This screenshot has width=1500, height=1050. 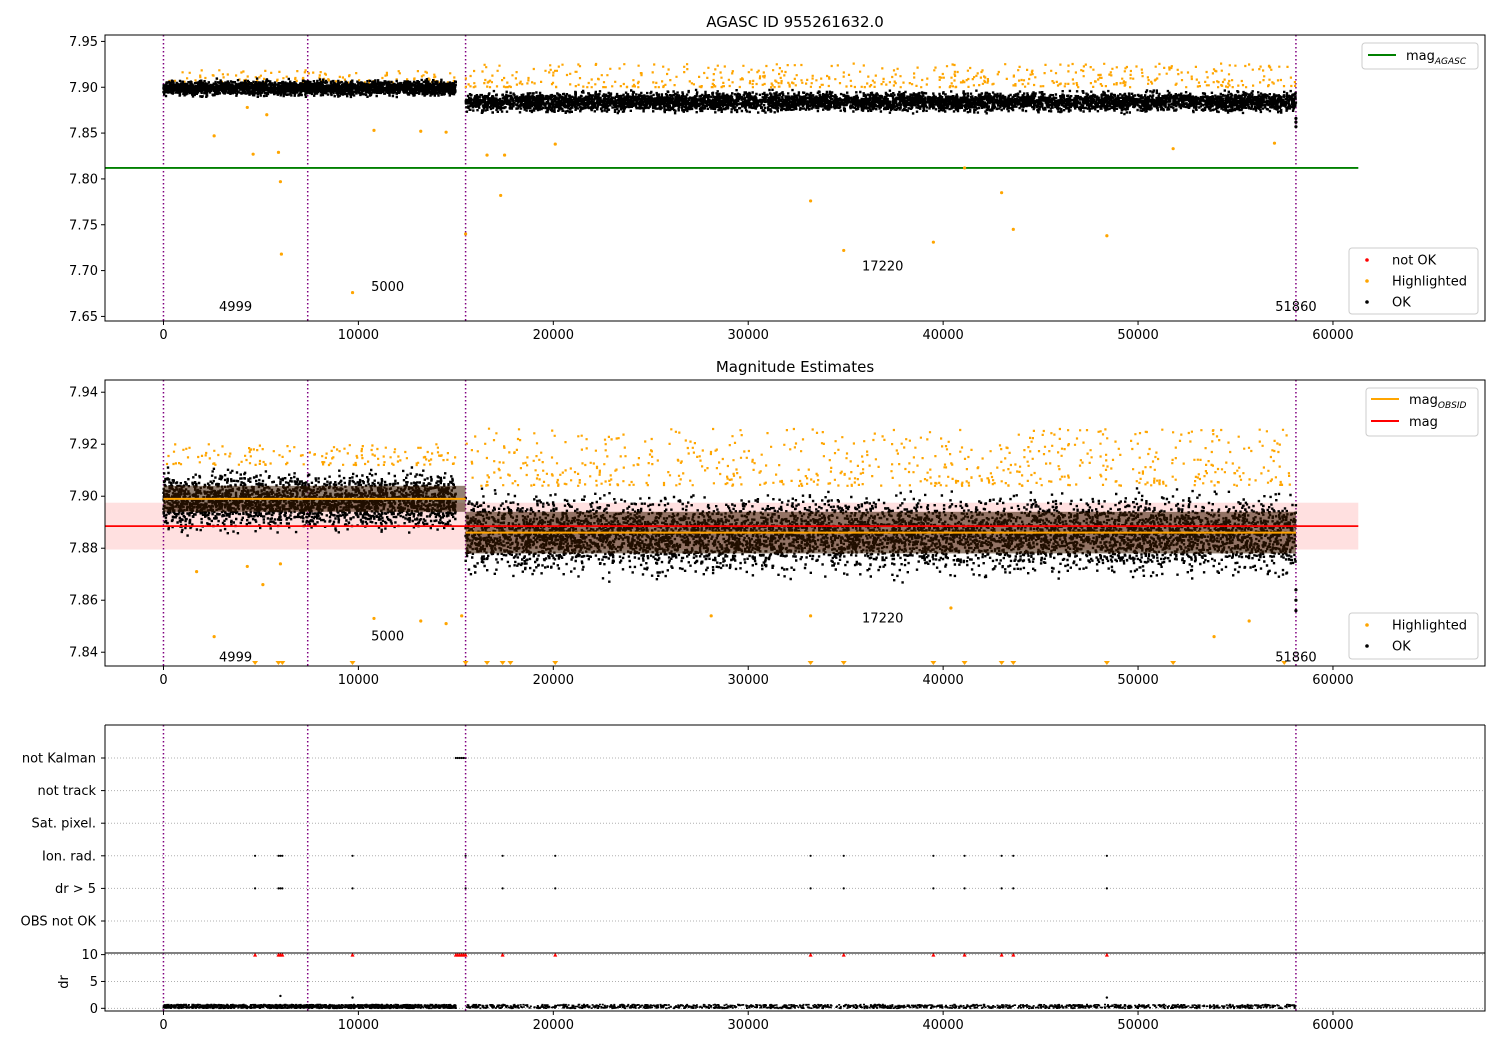 I want to click on legend-mag-agasc-label-main: mag, so click(x=1420, y=56).